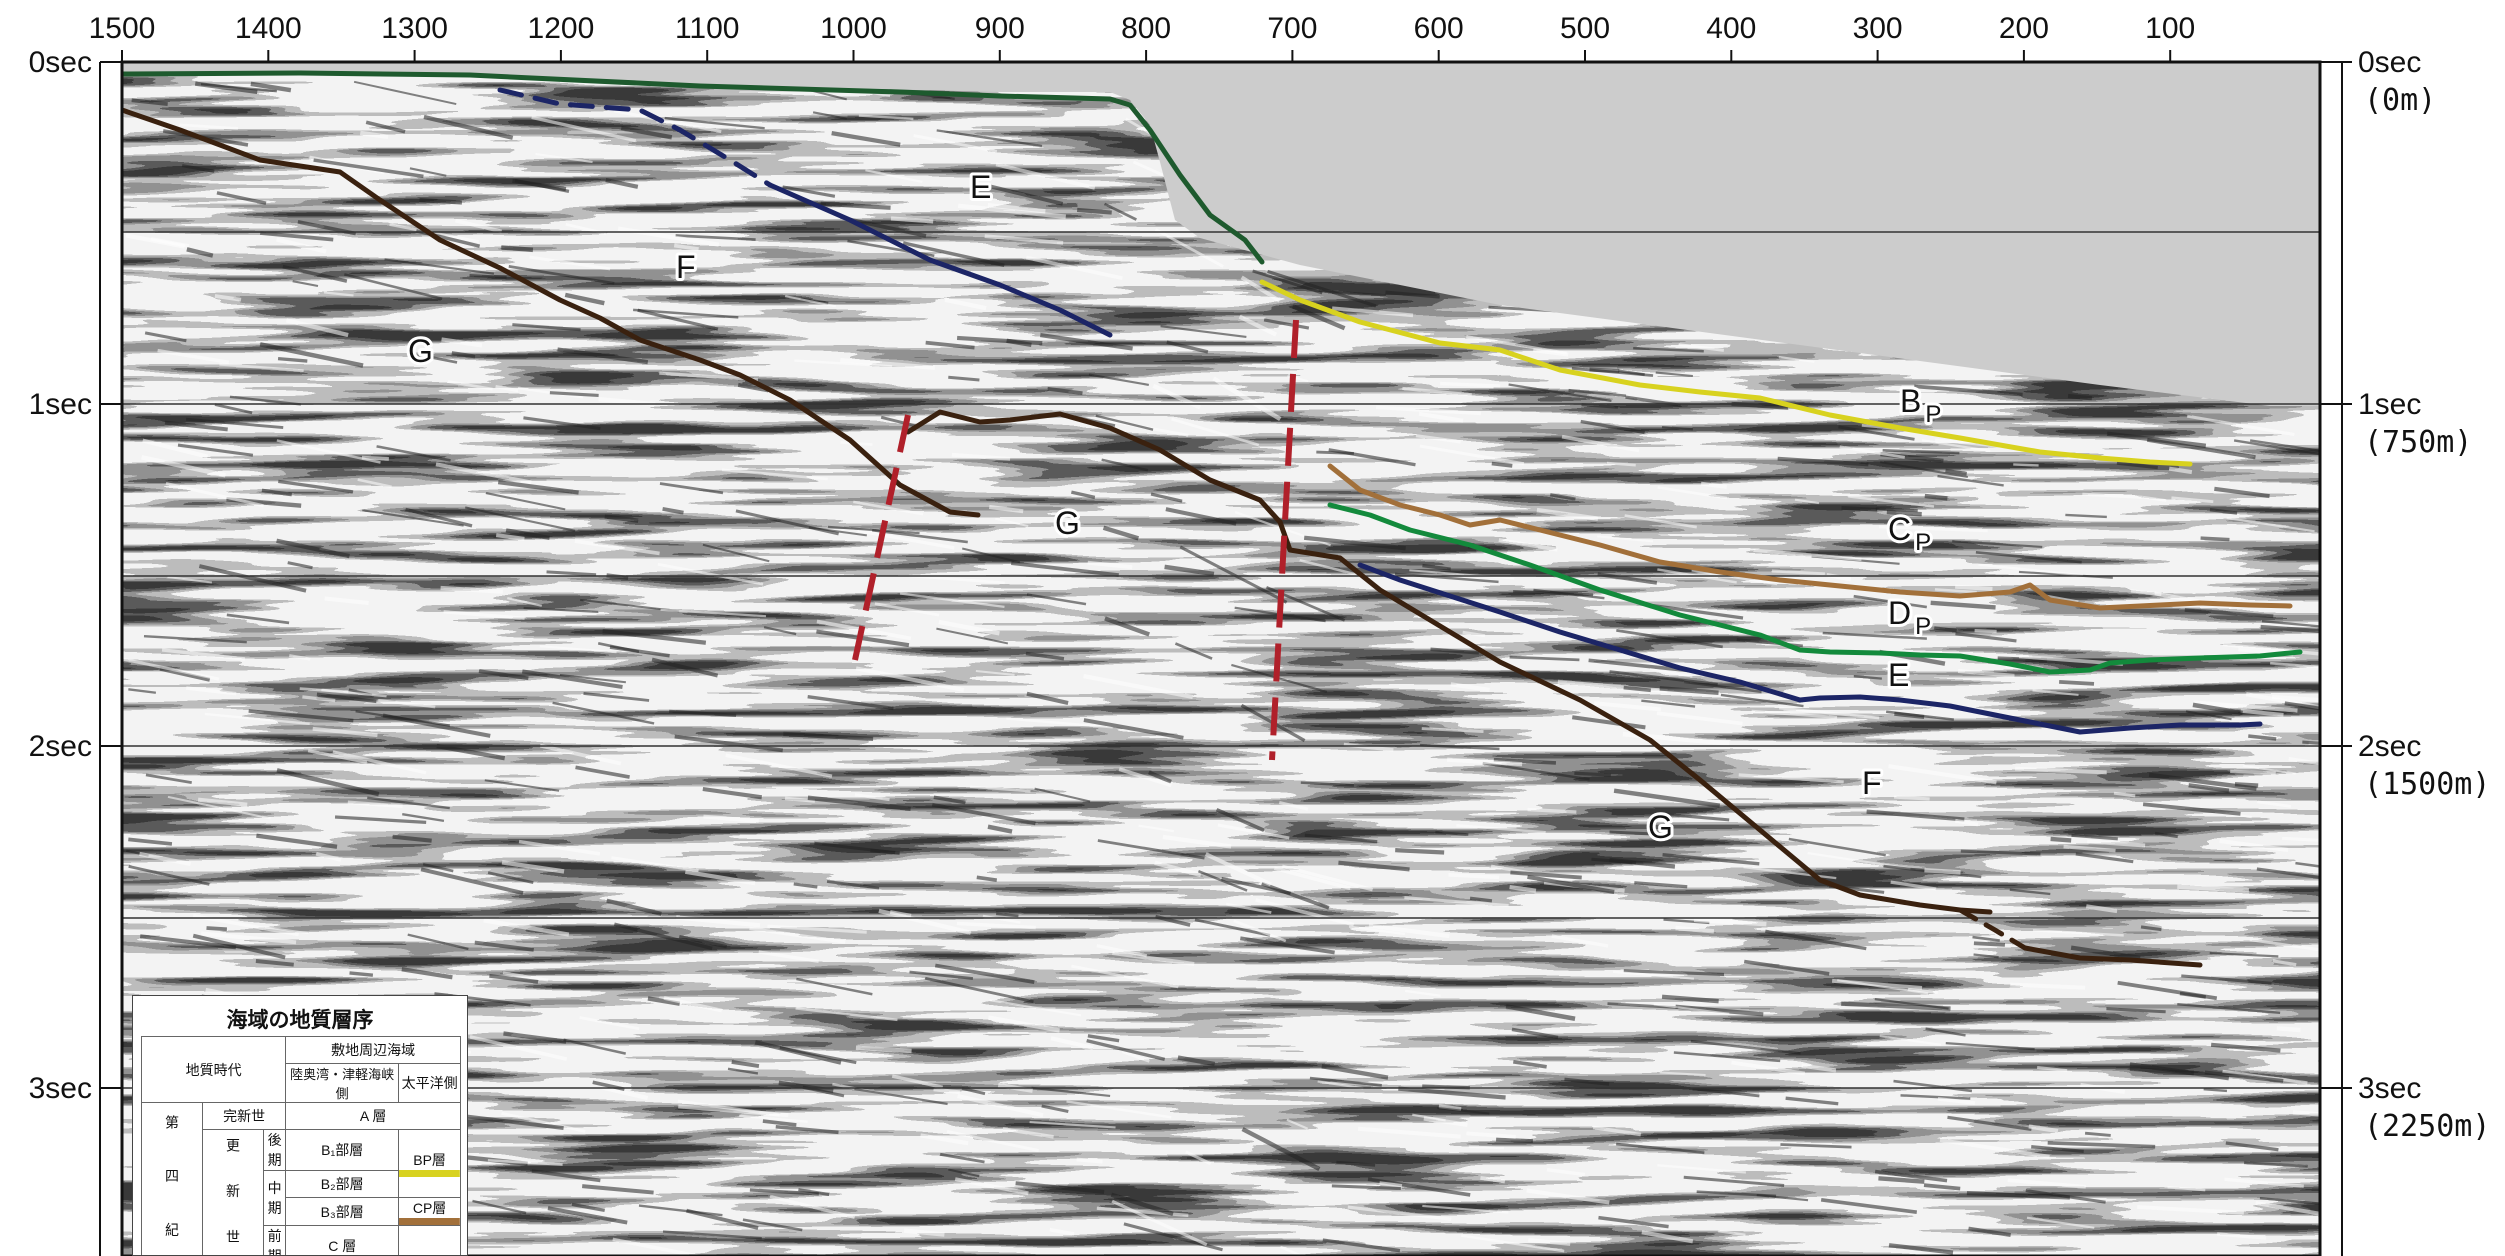 The image size is (2505, 1256). I want to click on legend-bp-swatch, so click(429, 1173).